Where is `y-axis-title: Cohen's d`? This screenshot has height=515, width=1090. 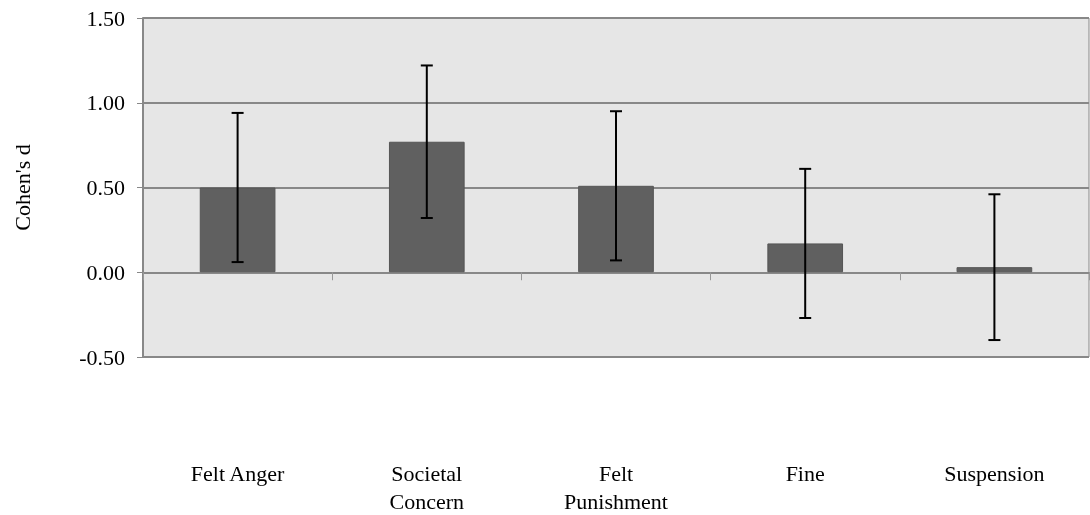 y-axis-title: Cohen's d is located at coordinates (22, 187).